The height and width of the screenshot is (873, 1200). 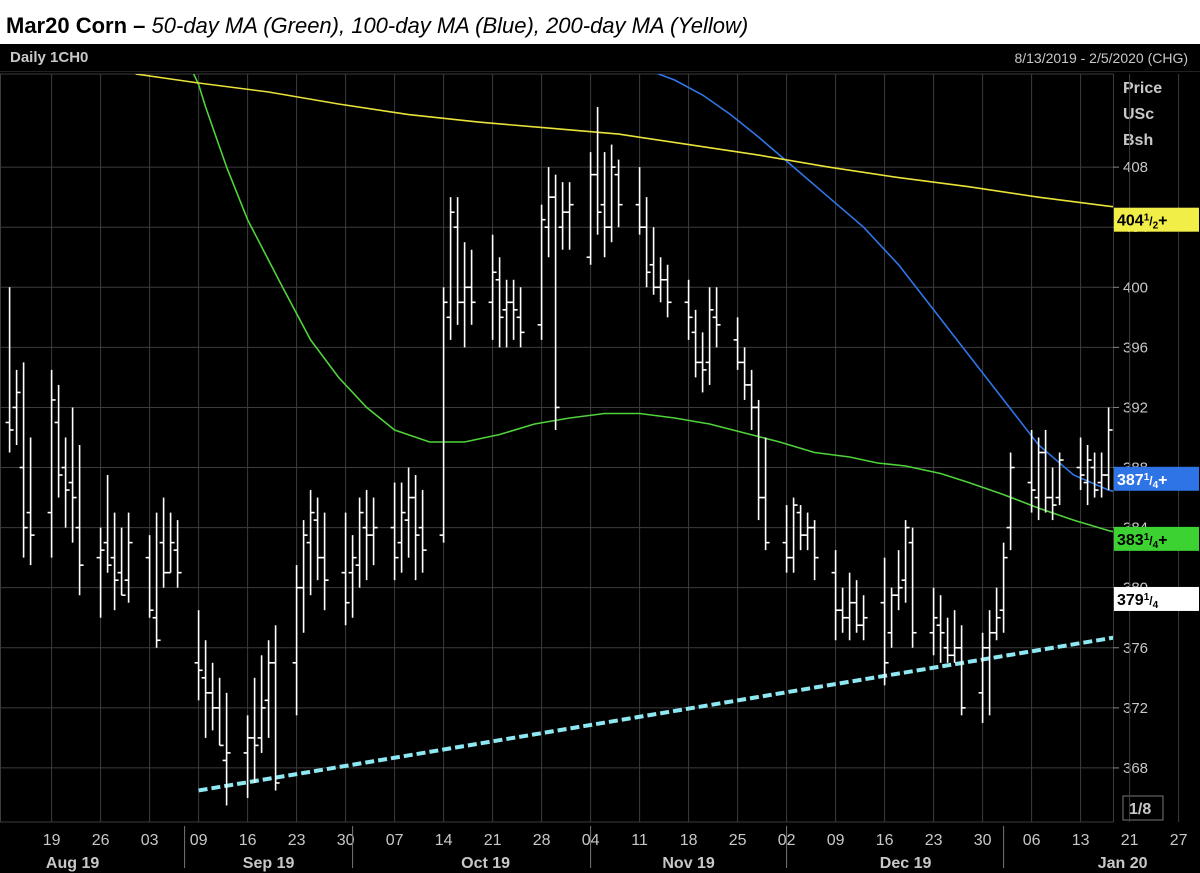 I want to click on y-tick-label: 396, so click(x=1135, y=347).